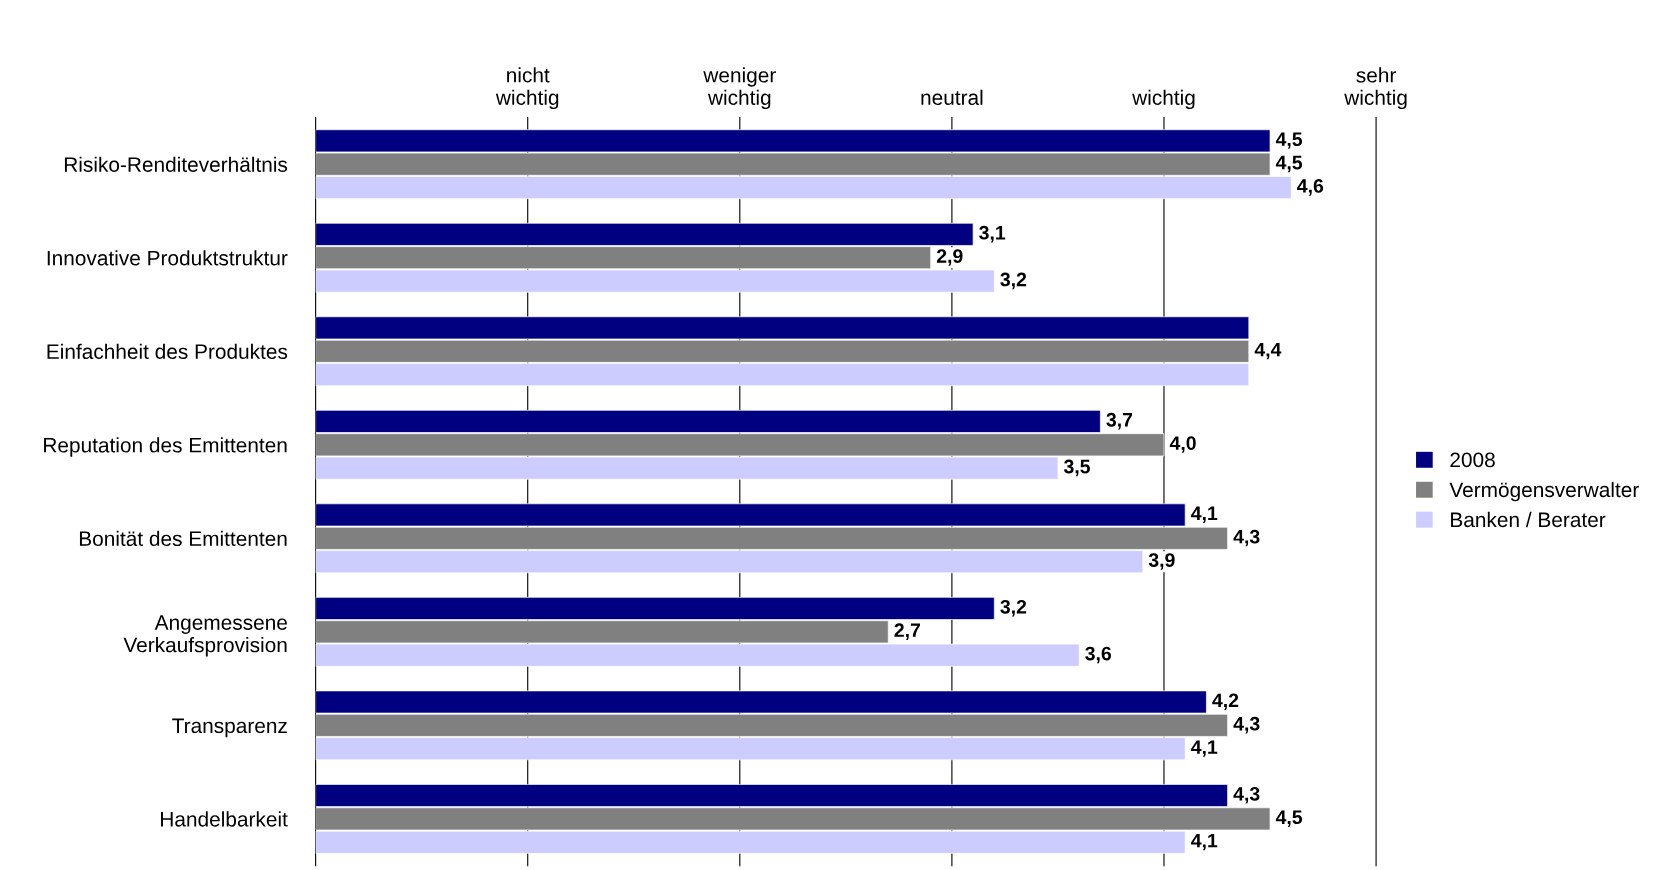  Describe the element at coordinates (1310, 187) in the screenshot. I see `data-label: 4,6` at that location.